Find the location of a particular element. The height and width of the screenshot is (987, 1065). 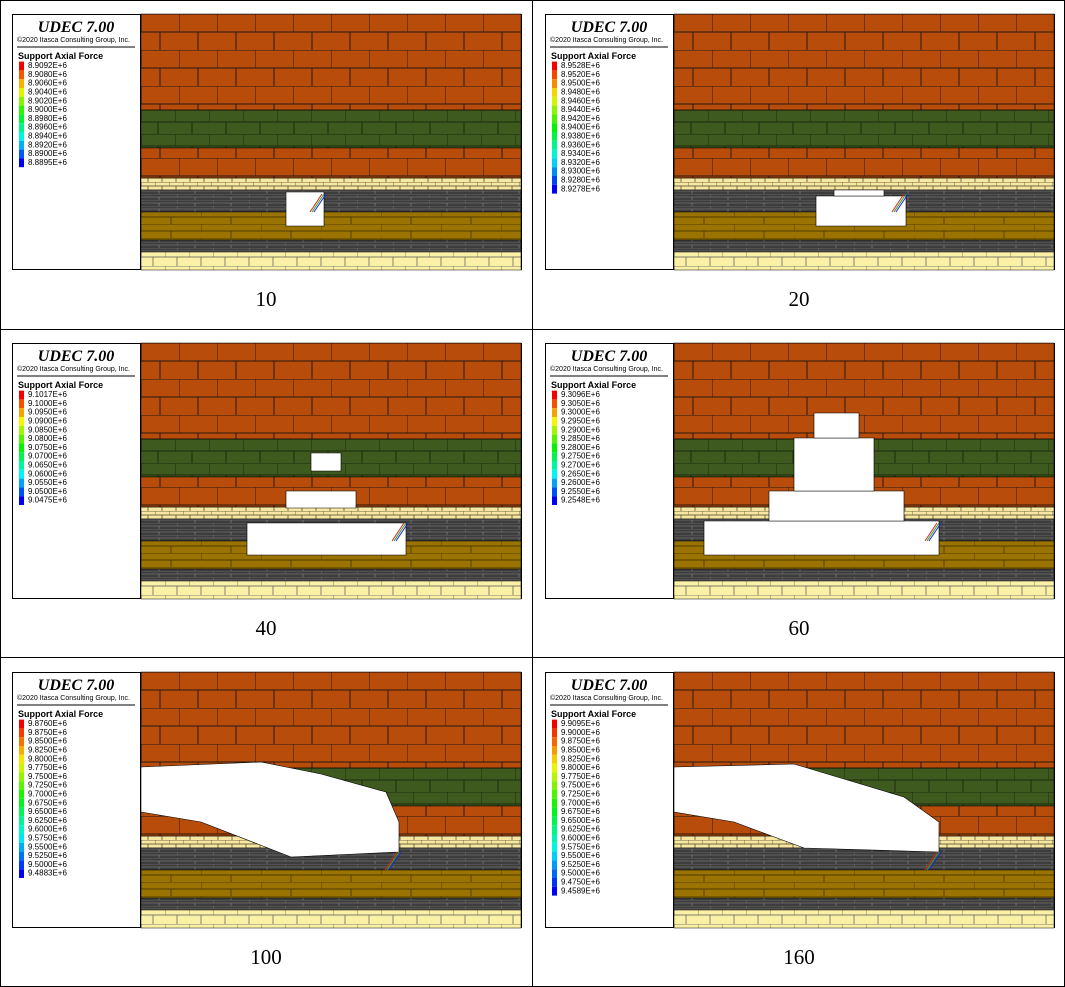

legend-label: 8.9520E+6 is located at coordinates (580, 74).